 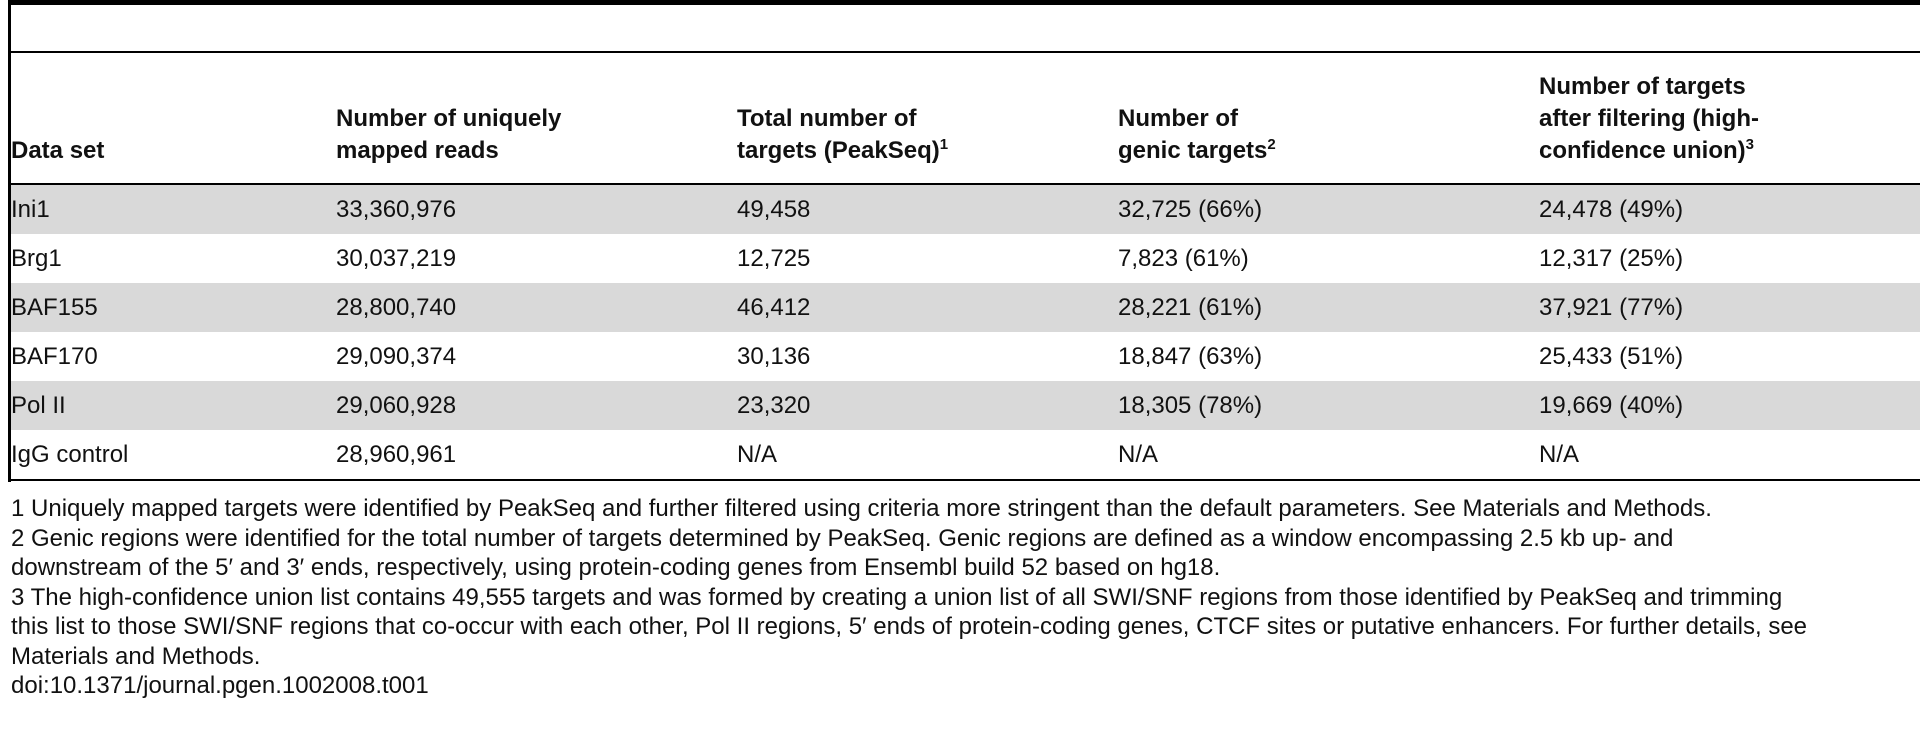 I want to click on cell-mapped-reads: 28,800,740, so click(x=396, y=307).